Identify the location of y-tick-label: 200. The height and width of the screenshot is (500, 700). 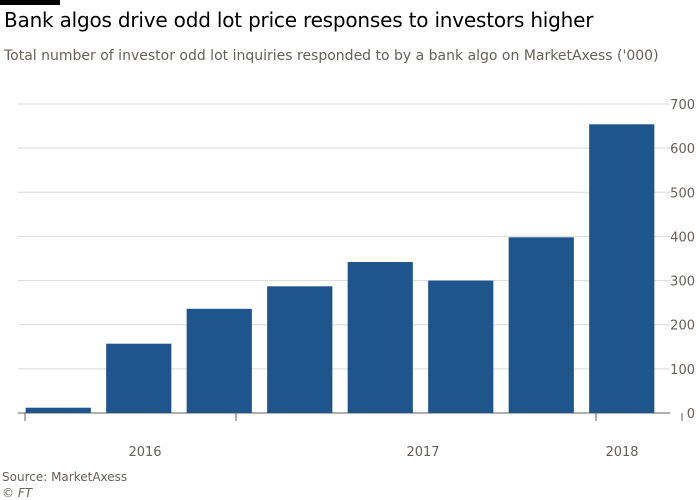
(682, 326).